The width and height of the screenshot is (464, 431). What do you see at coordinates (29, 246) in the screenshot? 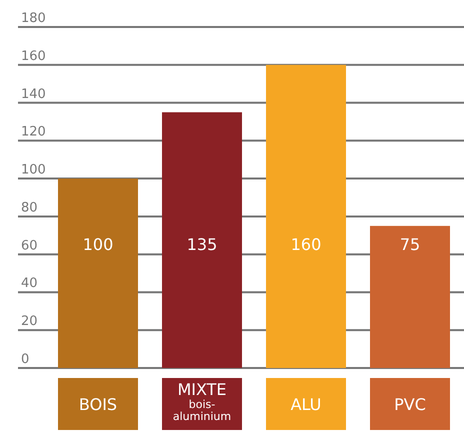
I see `y-tick-label: 60` at bounding box center [29, 246].